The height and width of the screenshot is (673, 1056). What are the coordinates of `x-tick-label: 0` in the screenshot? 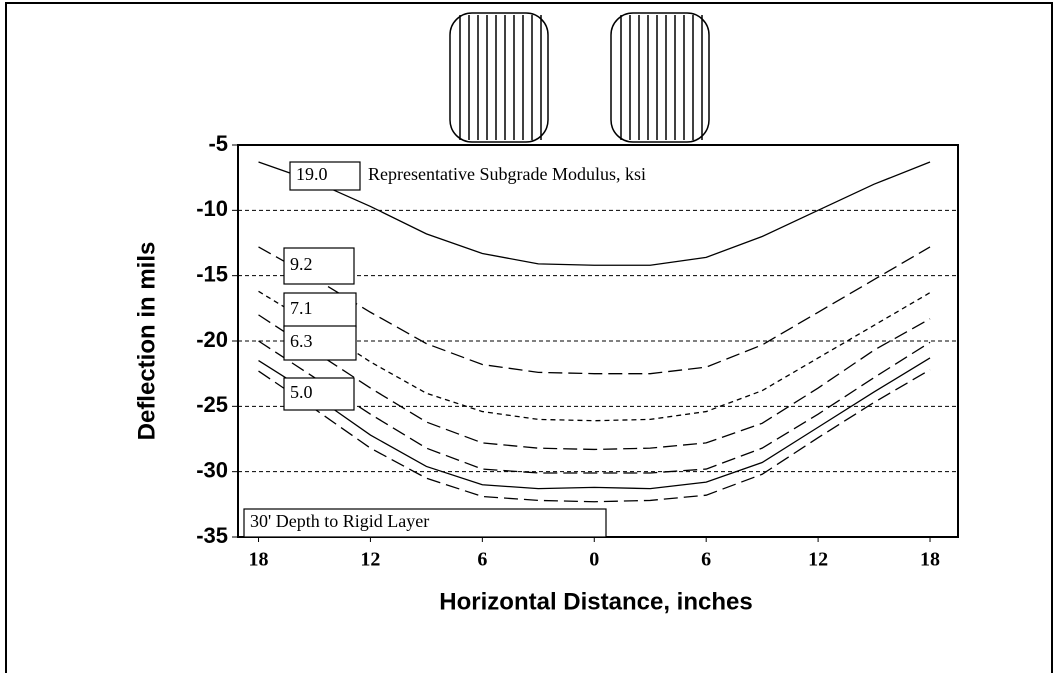 It's located at (594, 560).